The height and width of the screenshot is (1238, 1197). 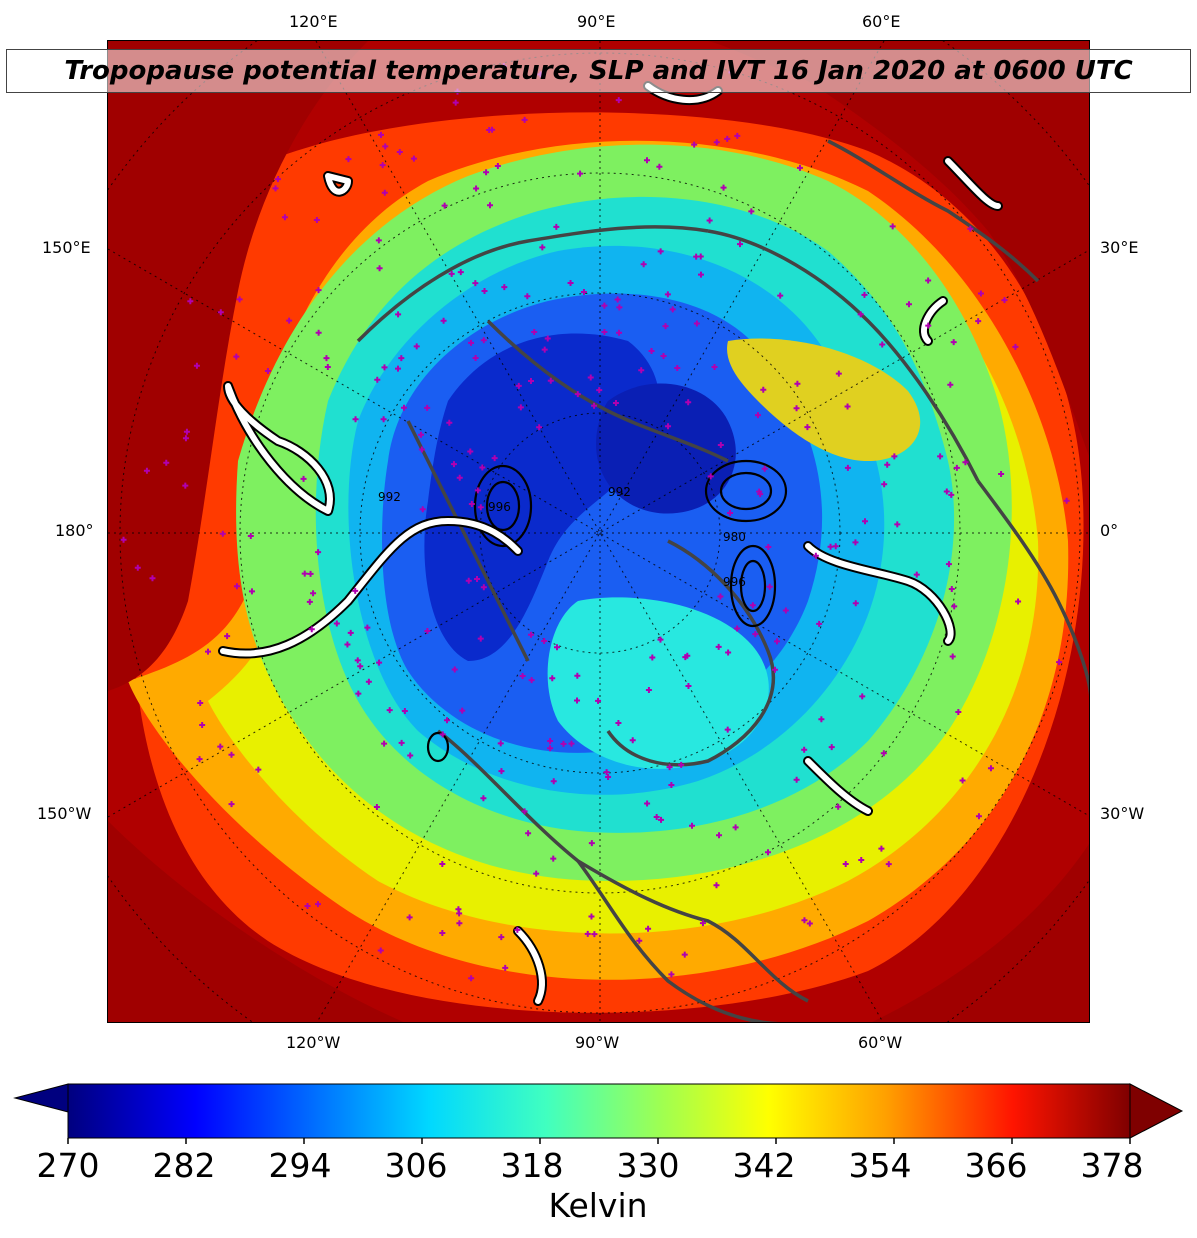 I want to click on colorbar-tick-label: 342, so click(x=764, y=1165).